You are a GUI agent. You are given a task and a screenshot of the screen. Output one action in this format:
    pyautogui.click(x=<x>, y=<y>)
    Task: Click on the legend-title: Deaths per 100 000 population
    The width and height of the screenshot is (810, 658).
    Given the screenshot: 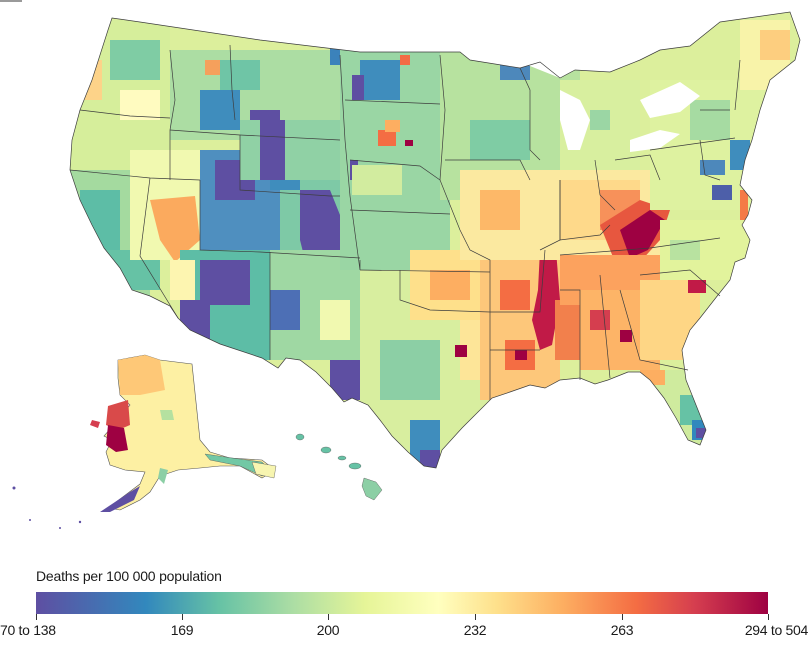 What is the action you would take?
    pyautogui.click(x=129, y=576)
    